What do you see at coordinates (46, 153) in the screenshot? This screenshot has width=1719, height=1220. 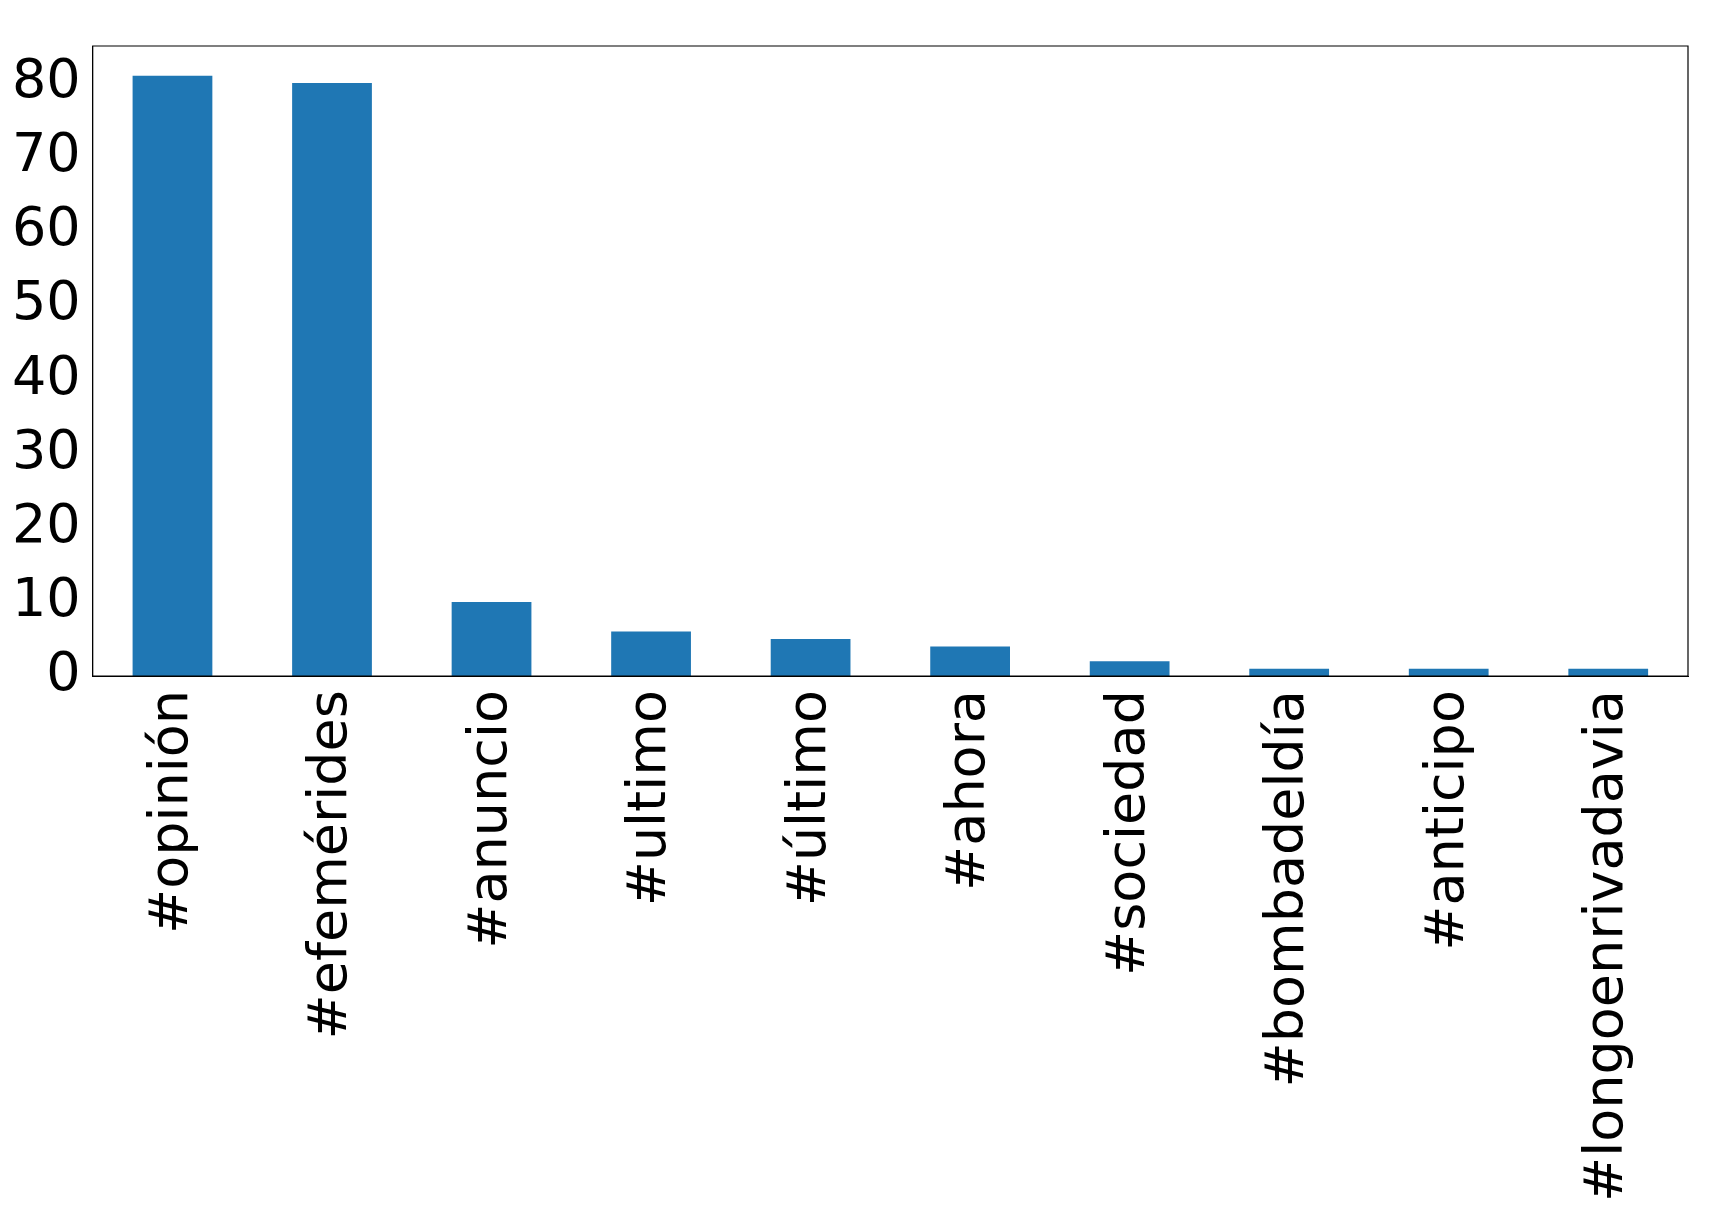 I see `y-tick-label: 70` at bounding box center [46, 153].